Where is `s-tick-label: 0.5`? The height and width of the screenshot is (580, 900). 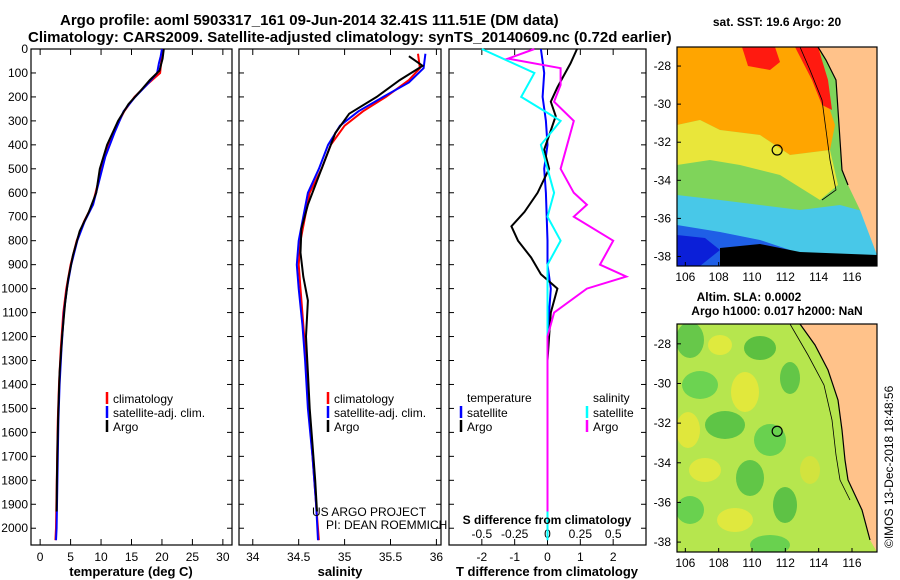
s-tick-label: 0.5 is located at coordinates (613, 534).